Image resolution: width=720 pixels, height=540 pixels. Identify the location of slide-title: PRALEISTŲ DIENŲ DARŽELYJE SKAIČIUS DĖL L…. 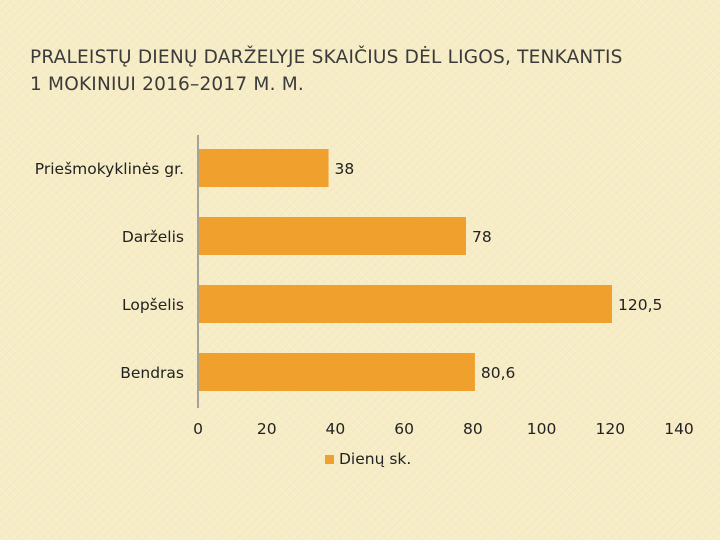
(365, 71).